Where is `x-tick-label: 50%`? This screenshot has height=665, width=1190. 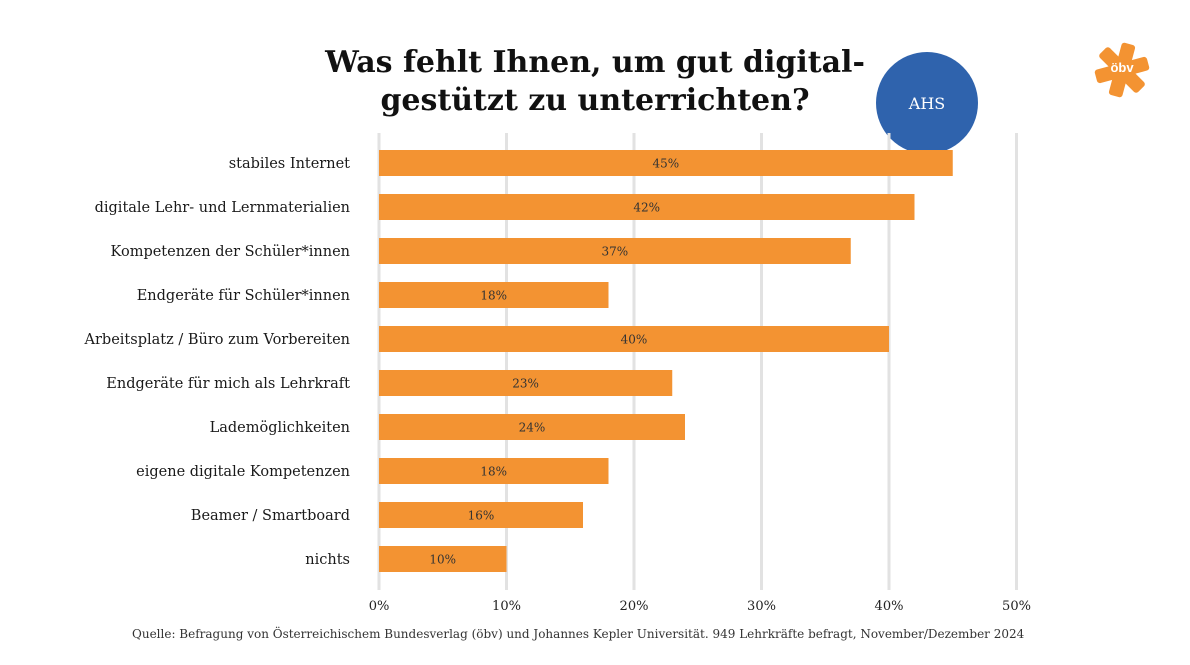 x-tick-label: 50% is located at coordinates (1016, 606).